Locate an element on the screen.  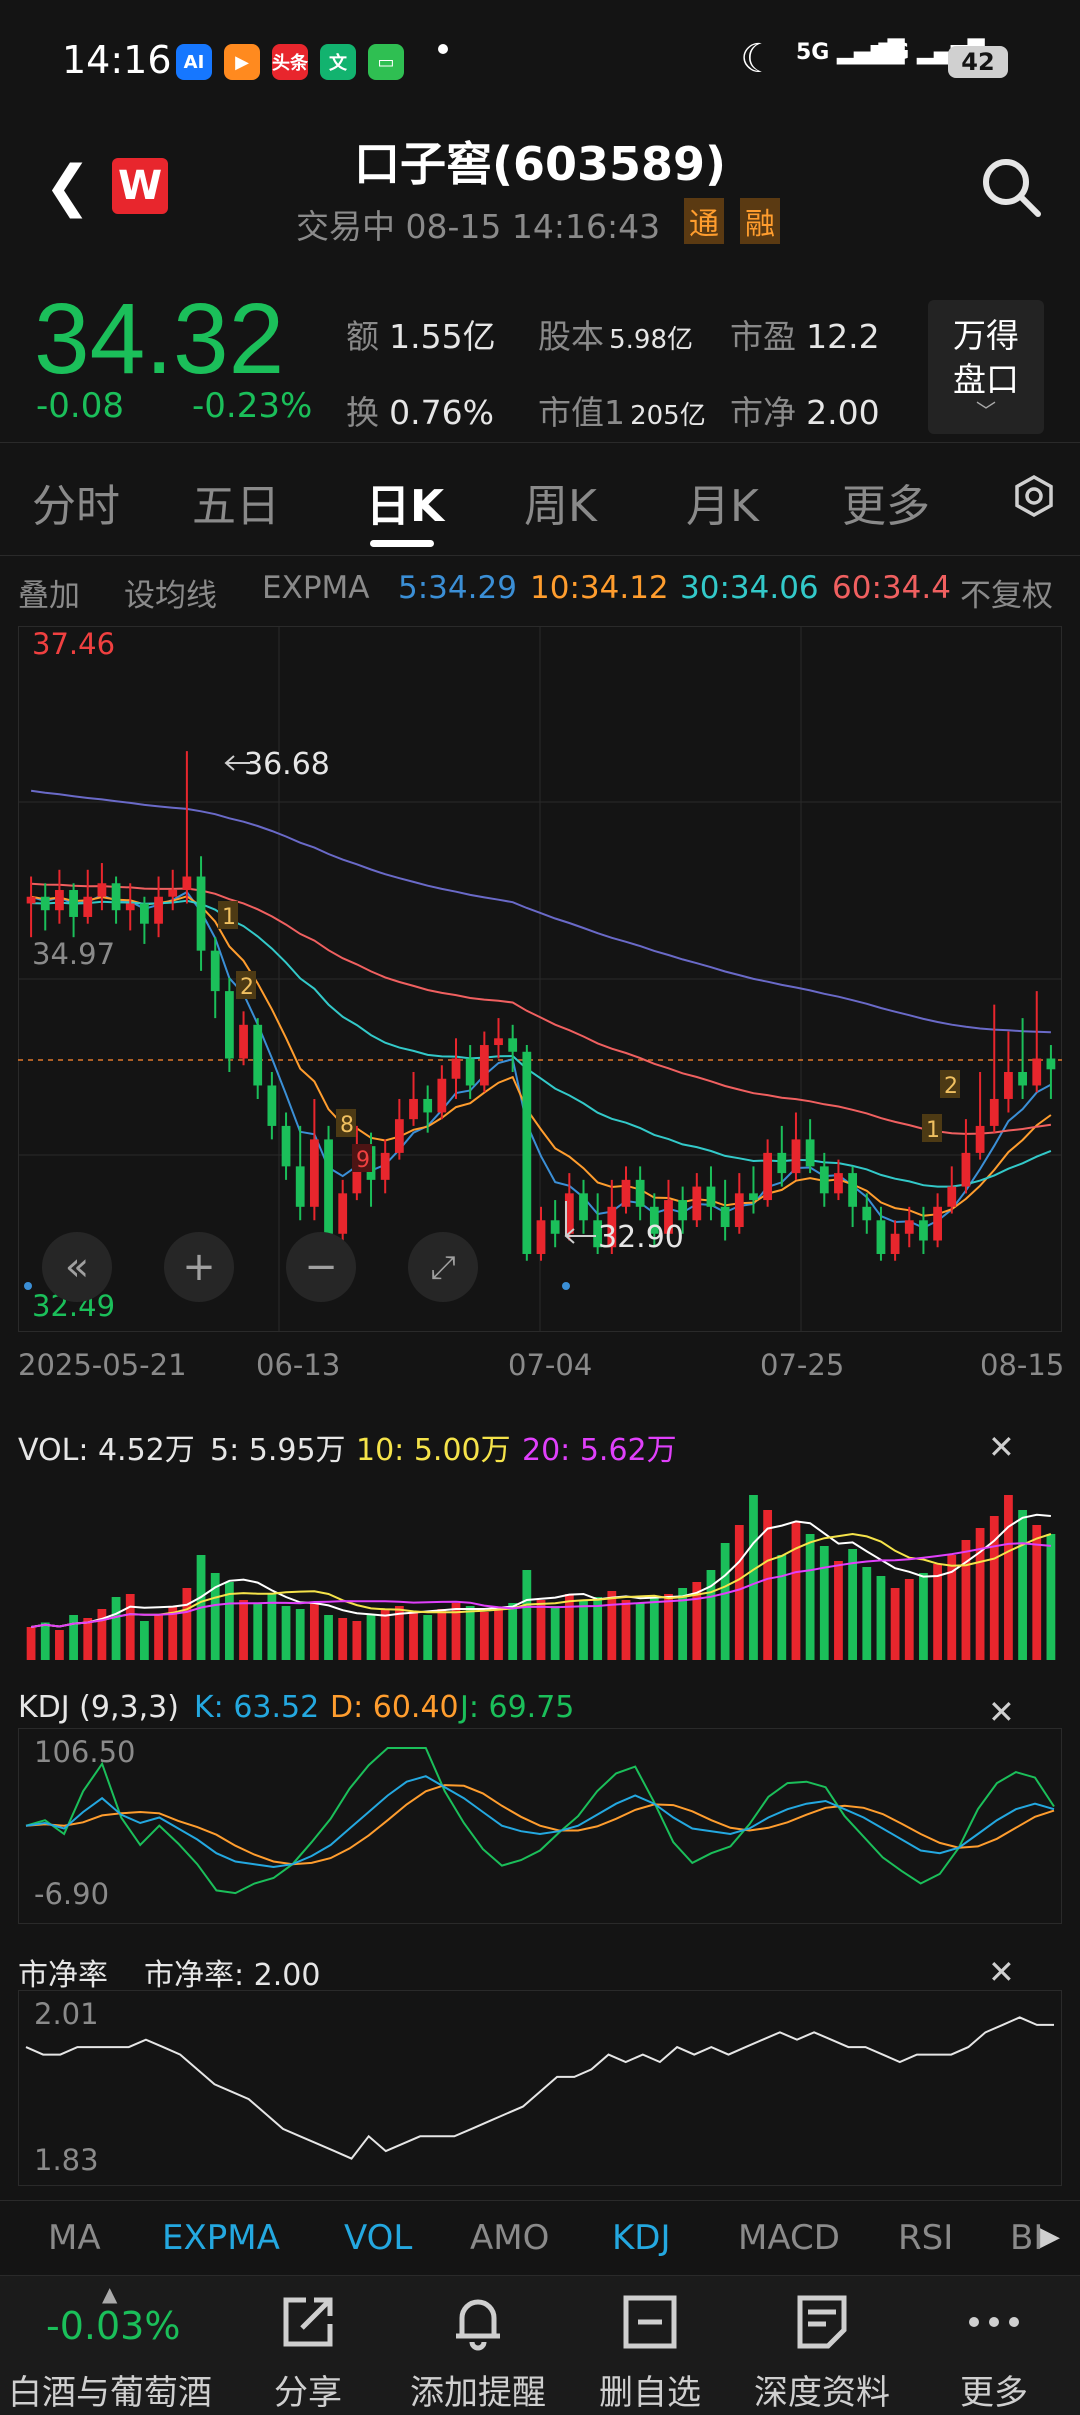
indicator-tab-kdj: KDJ is located at coordinates (641, 2238).